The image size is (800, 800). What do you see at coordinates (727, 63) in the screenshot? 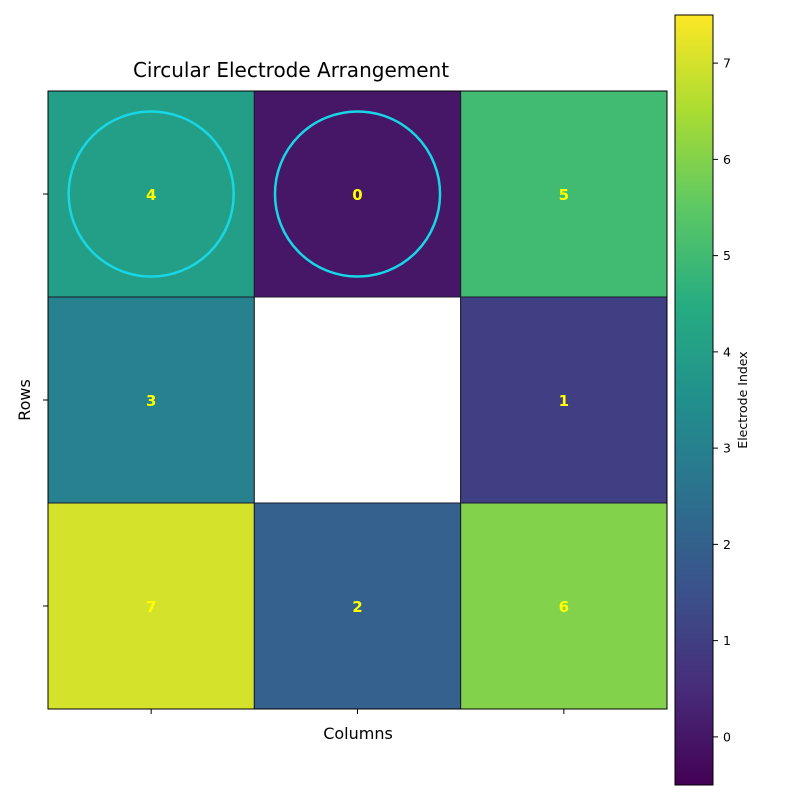
I see `colorbar-tick-label: 7` at bounding box center [727, 63].